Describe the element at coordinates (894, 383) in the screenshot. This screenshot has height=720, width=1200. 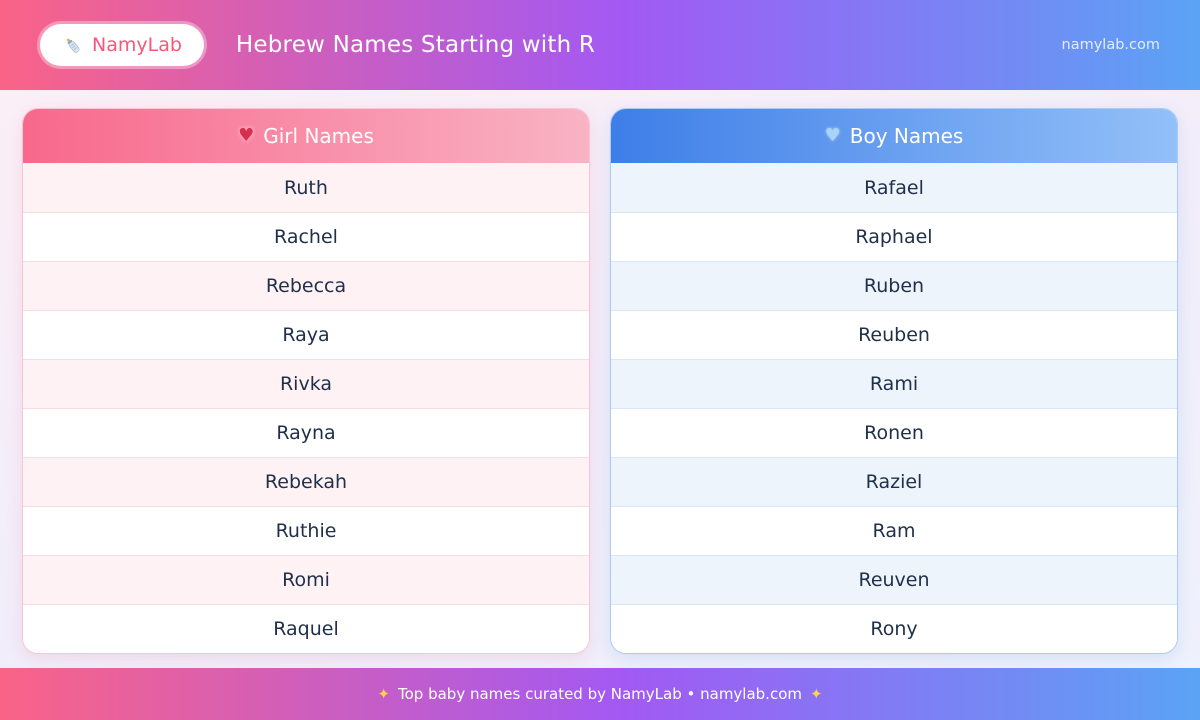
I see `name-row: Rami` at that location.